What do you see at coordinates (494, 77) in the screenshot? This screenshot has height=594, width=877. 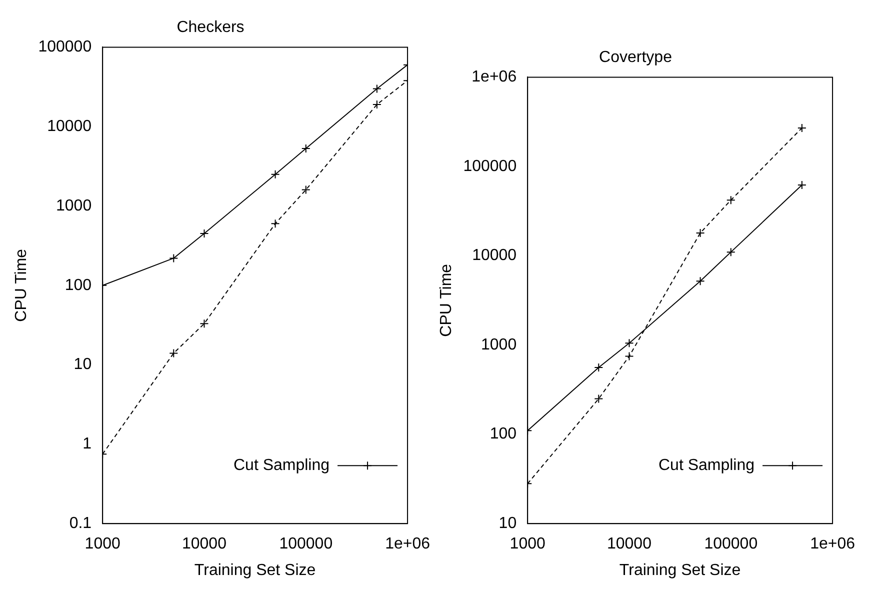 I see `y-tick-label: 1e+06` at bounding box center [494, 77].